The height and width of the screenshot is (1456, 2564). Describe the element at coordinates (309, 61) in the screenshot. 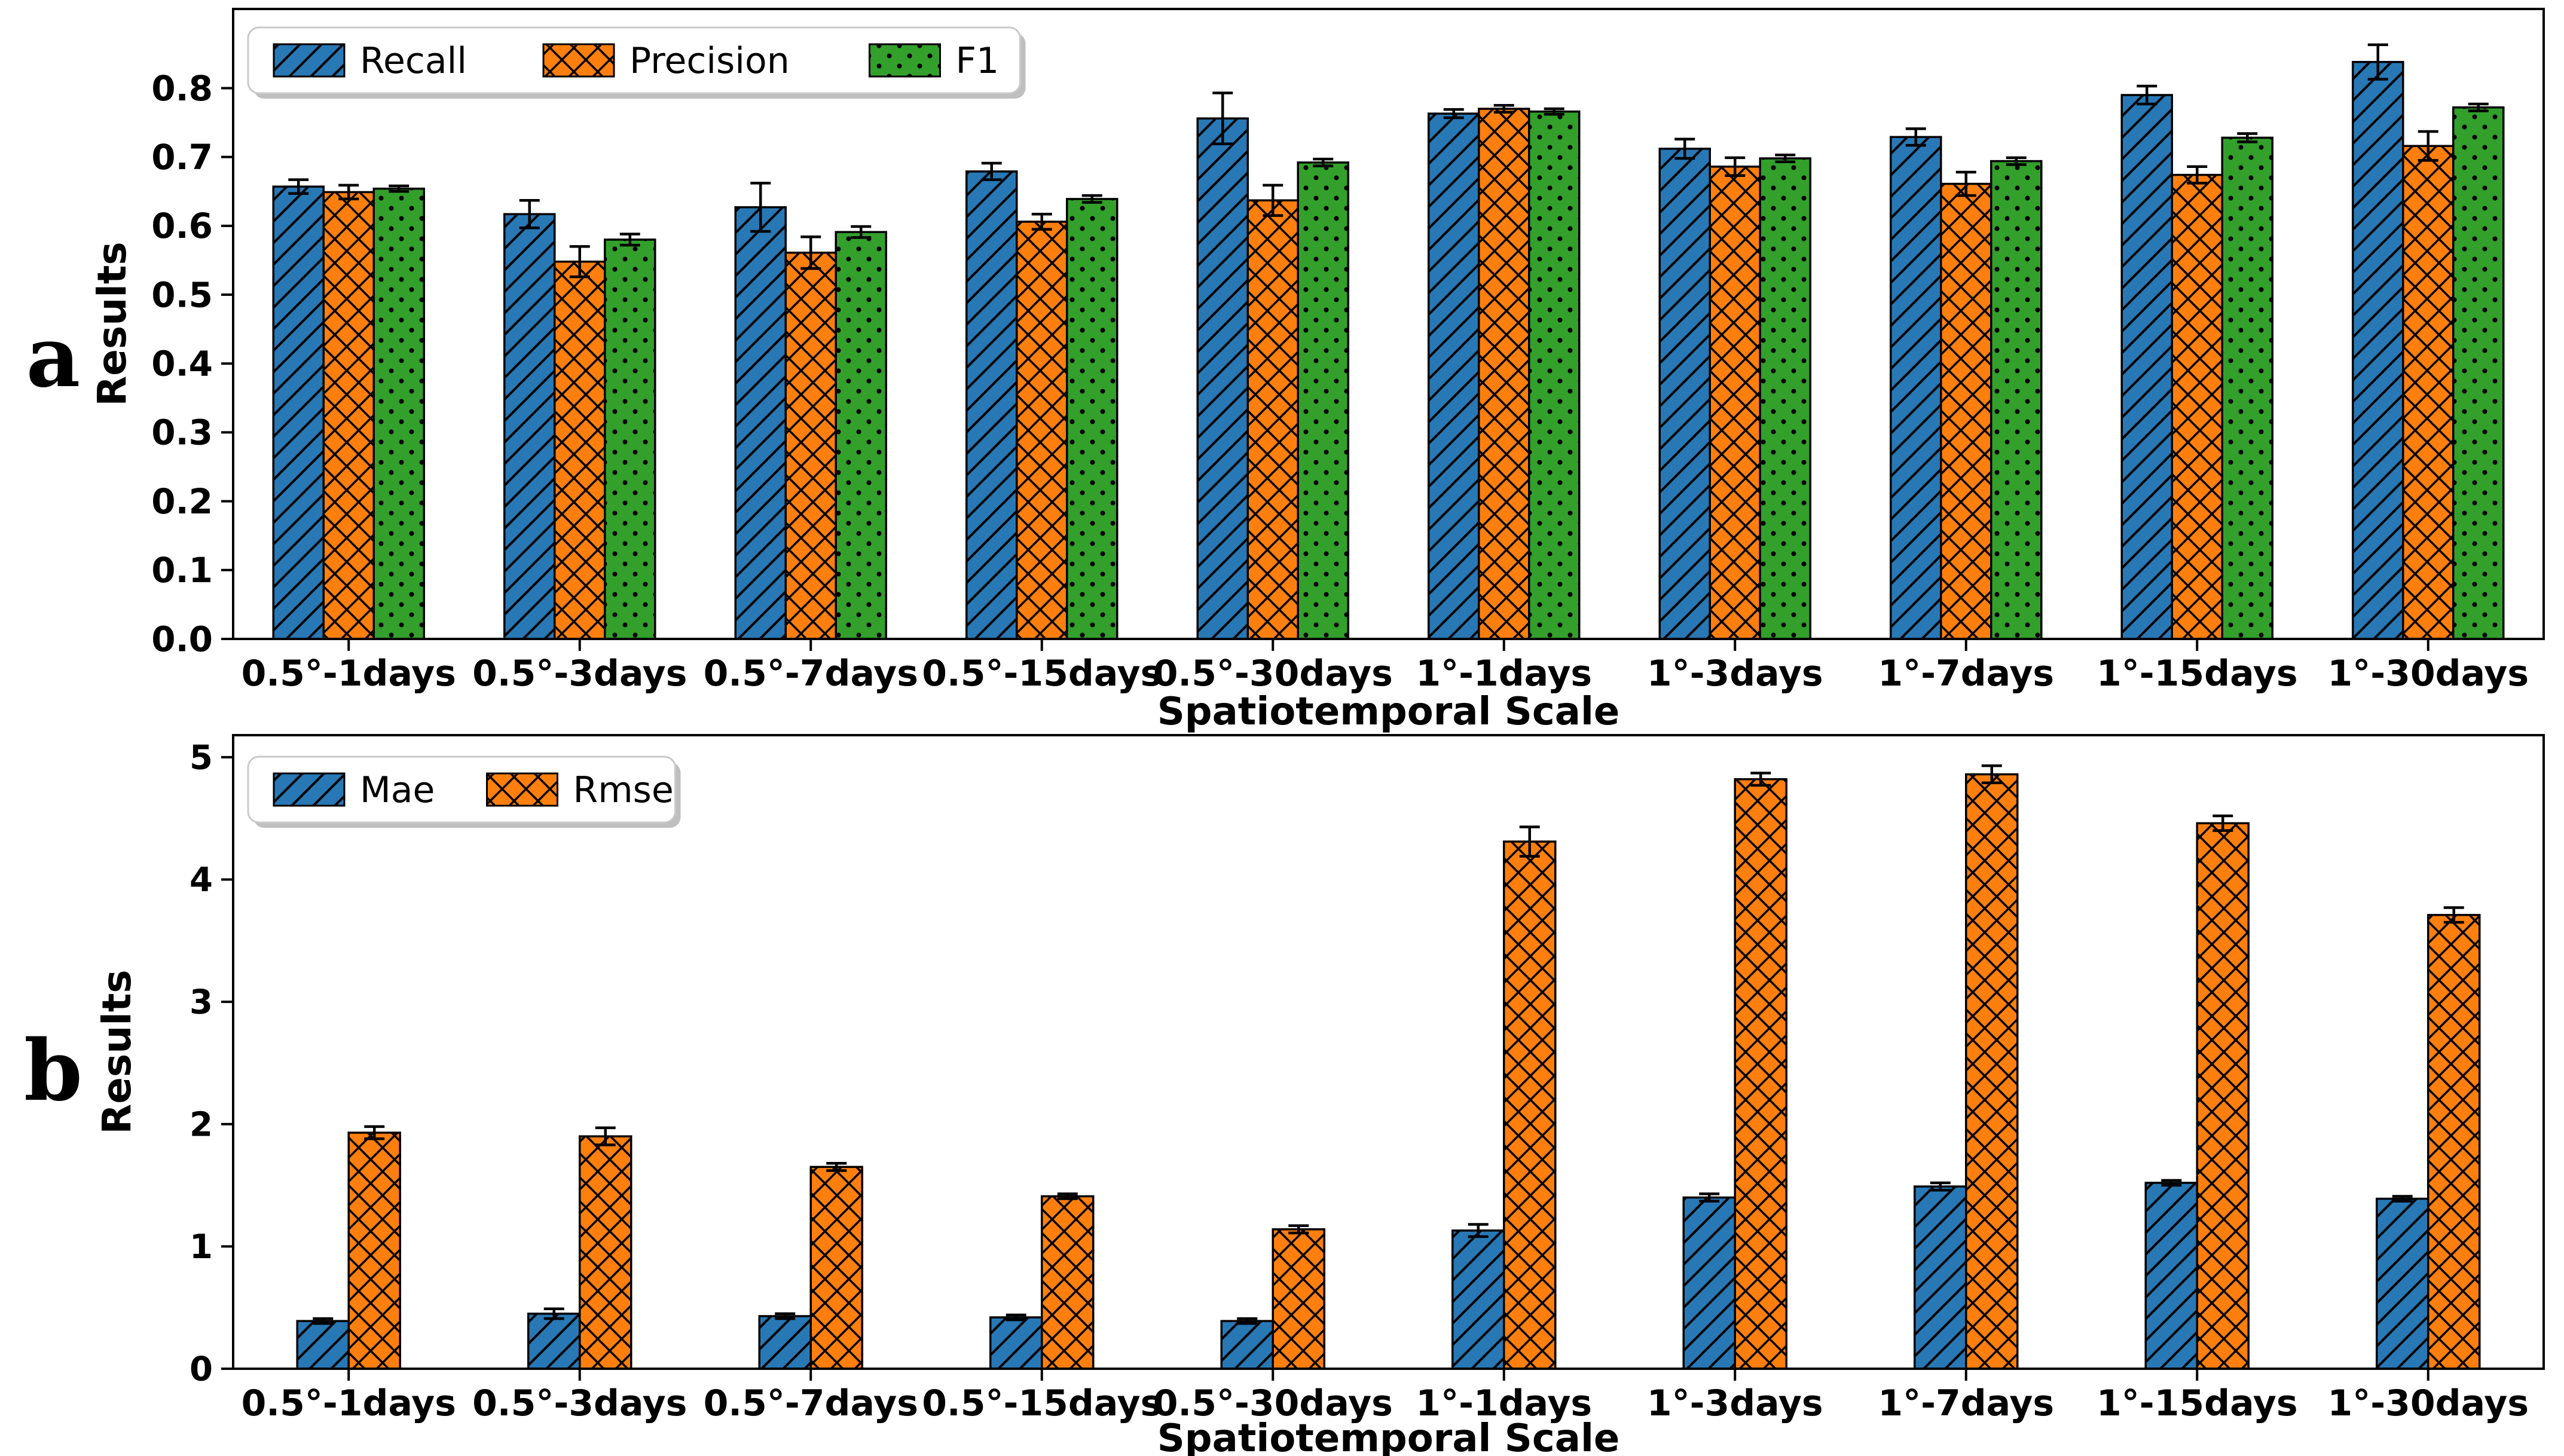

I see `legend-swatch-recall` at that location.